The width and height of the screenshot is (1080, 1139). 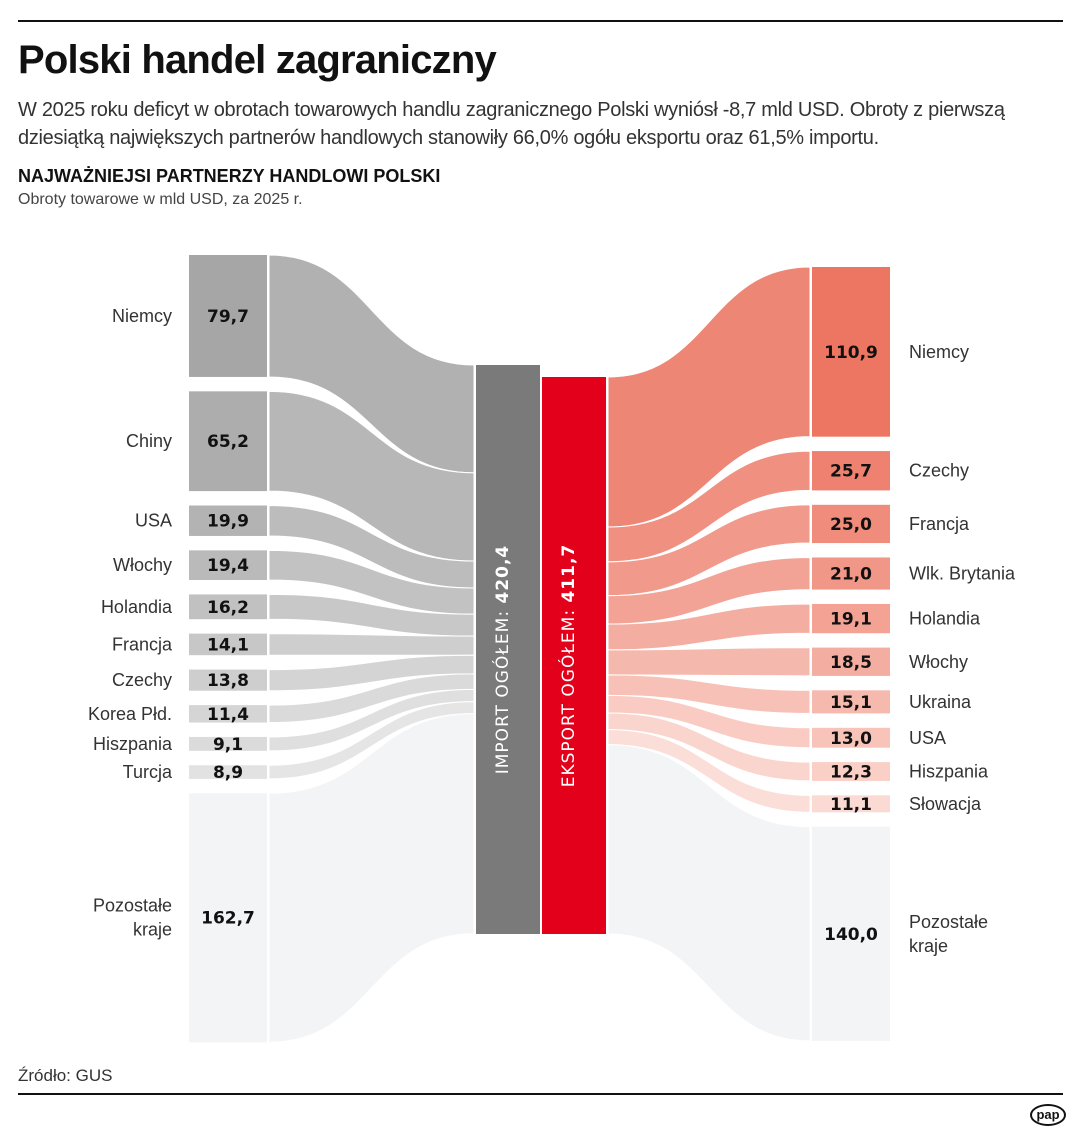 I want to click on export-node-niemcy, so click(x=851, y=352).